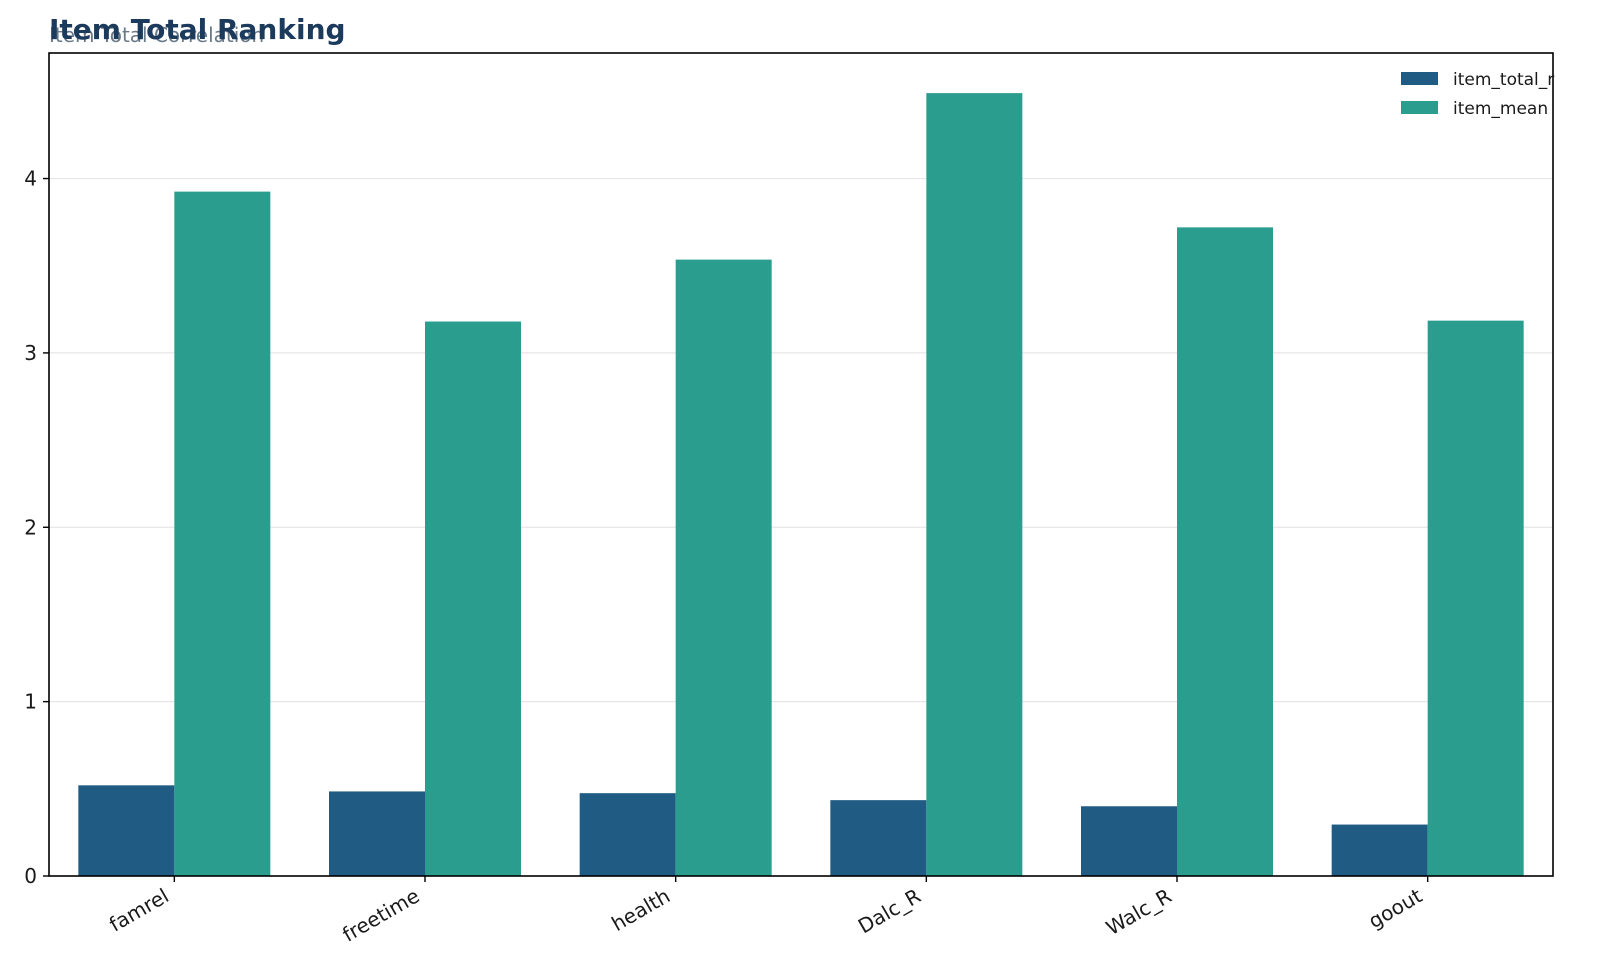  I want to click on x-tick-label: goout, so click(1395, 908).